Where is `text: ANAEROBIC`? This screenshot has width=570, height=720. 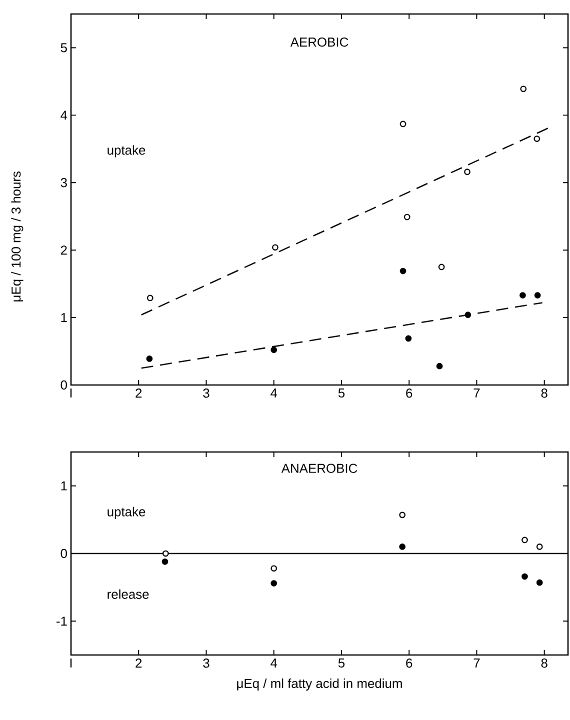 text: ANAEROBIC is located at coordinates (319, 468).